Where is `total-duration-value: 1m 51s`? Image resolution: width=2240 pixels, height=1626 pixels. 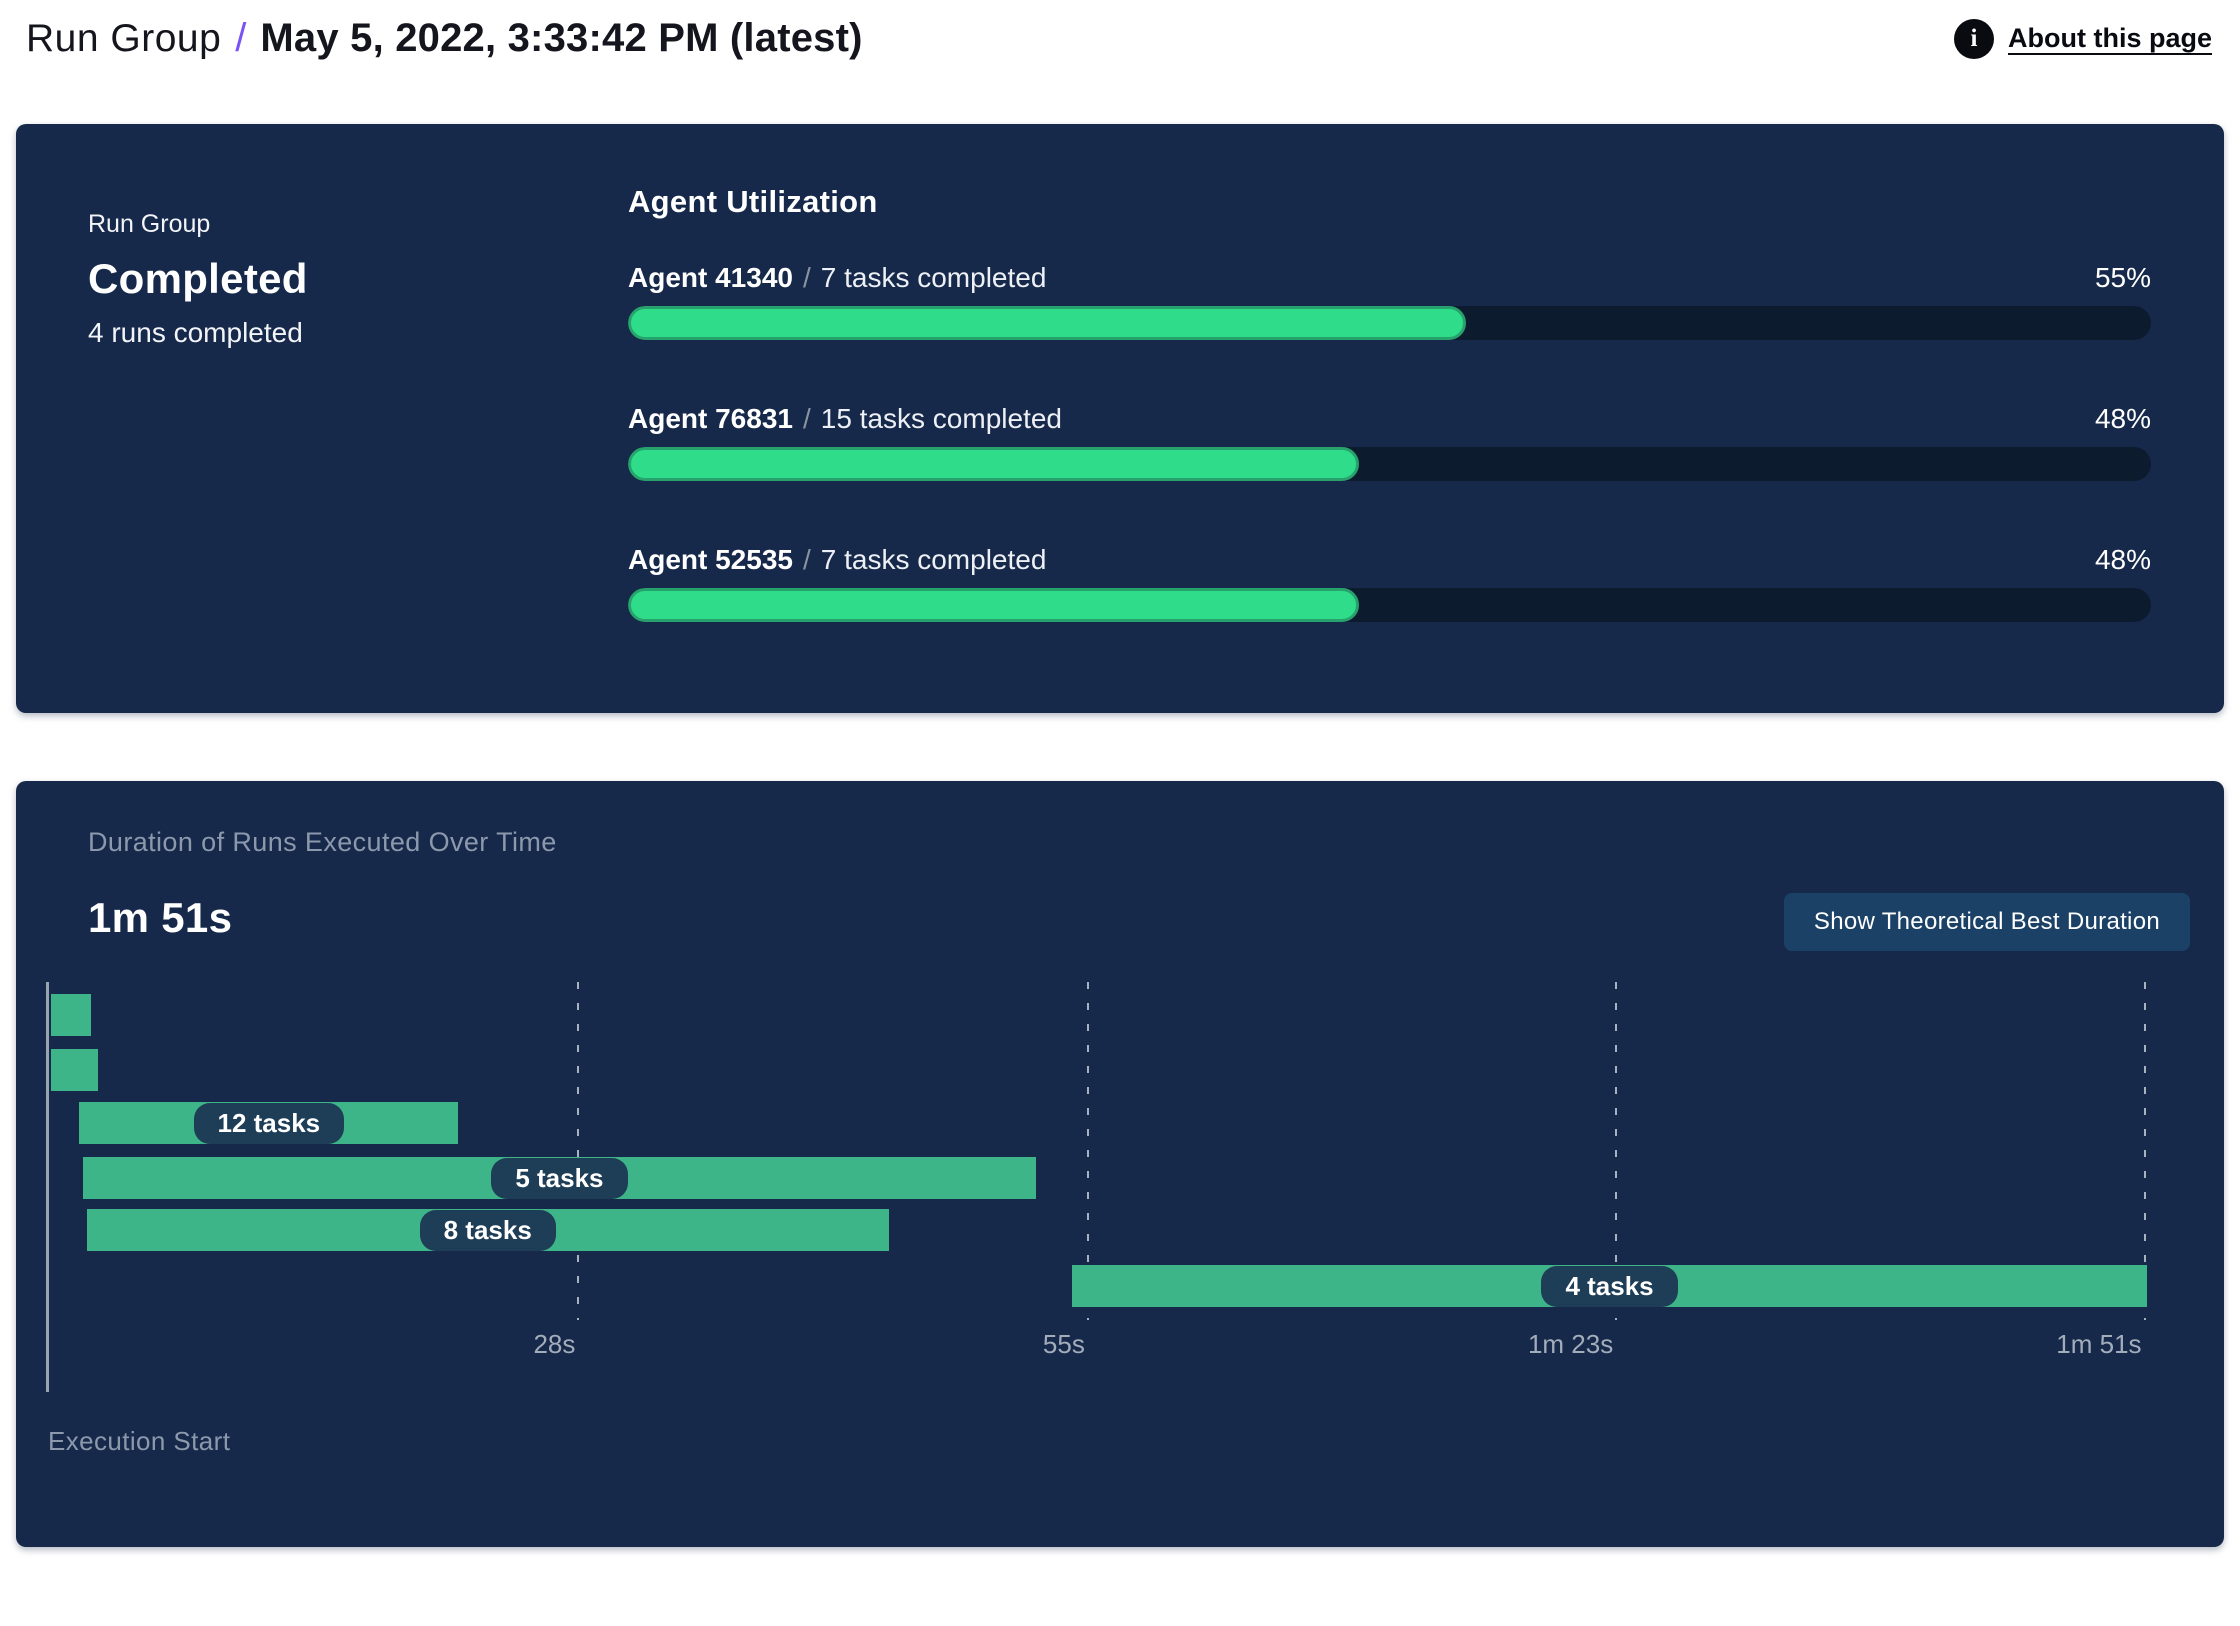
total-duration-value: 1m 51s is located at coordinates (160, 917).